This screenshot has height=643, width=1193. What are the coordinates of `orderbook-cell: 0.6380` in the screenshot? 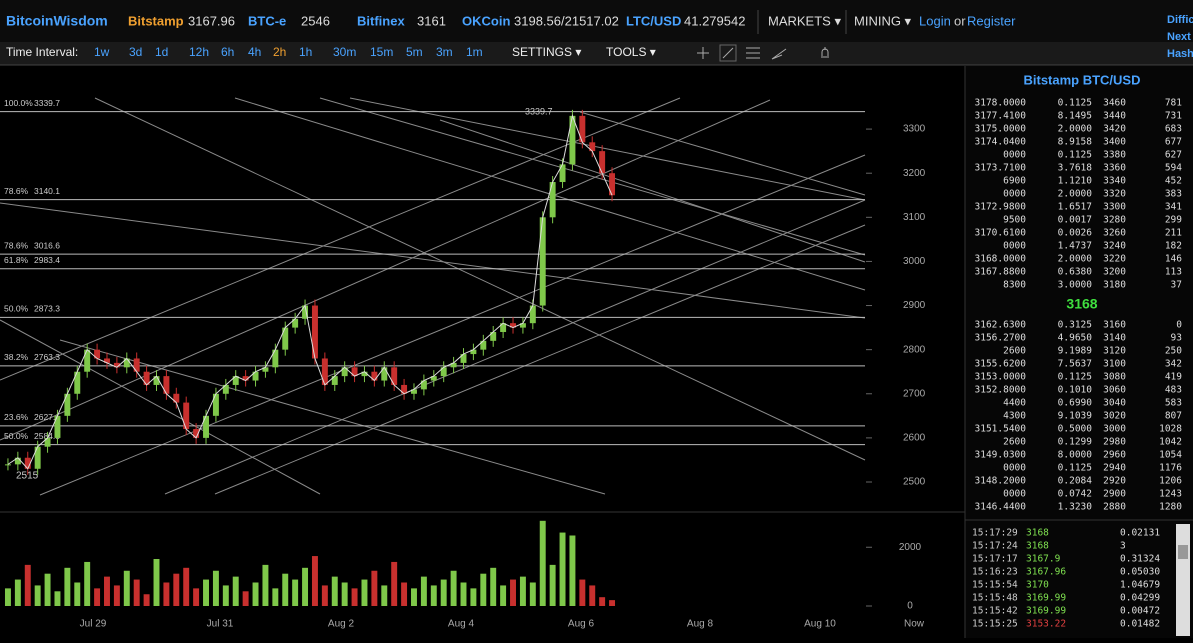 It's located at (1075, 272).